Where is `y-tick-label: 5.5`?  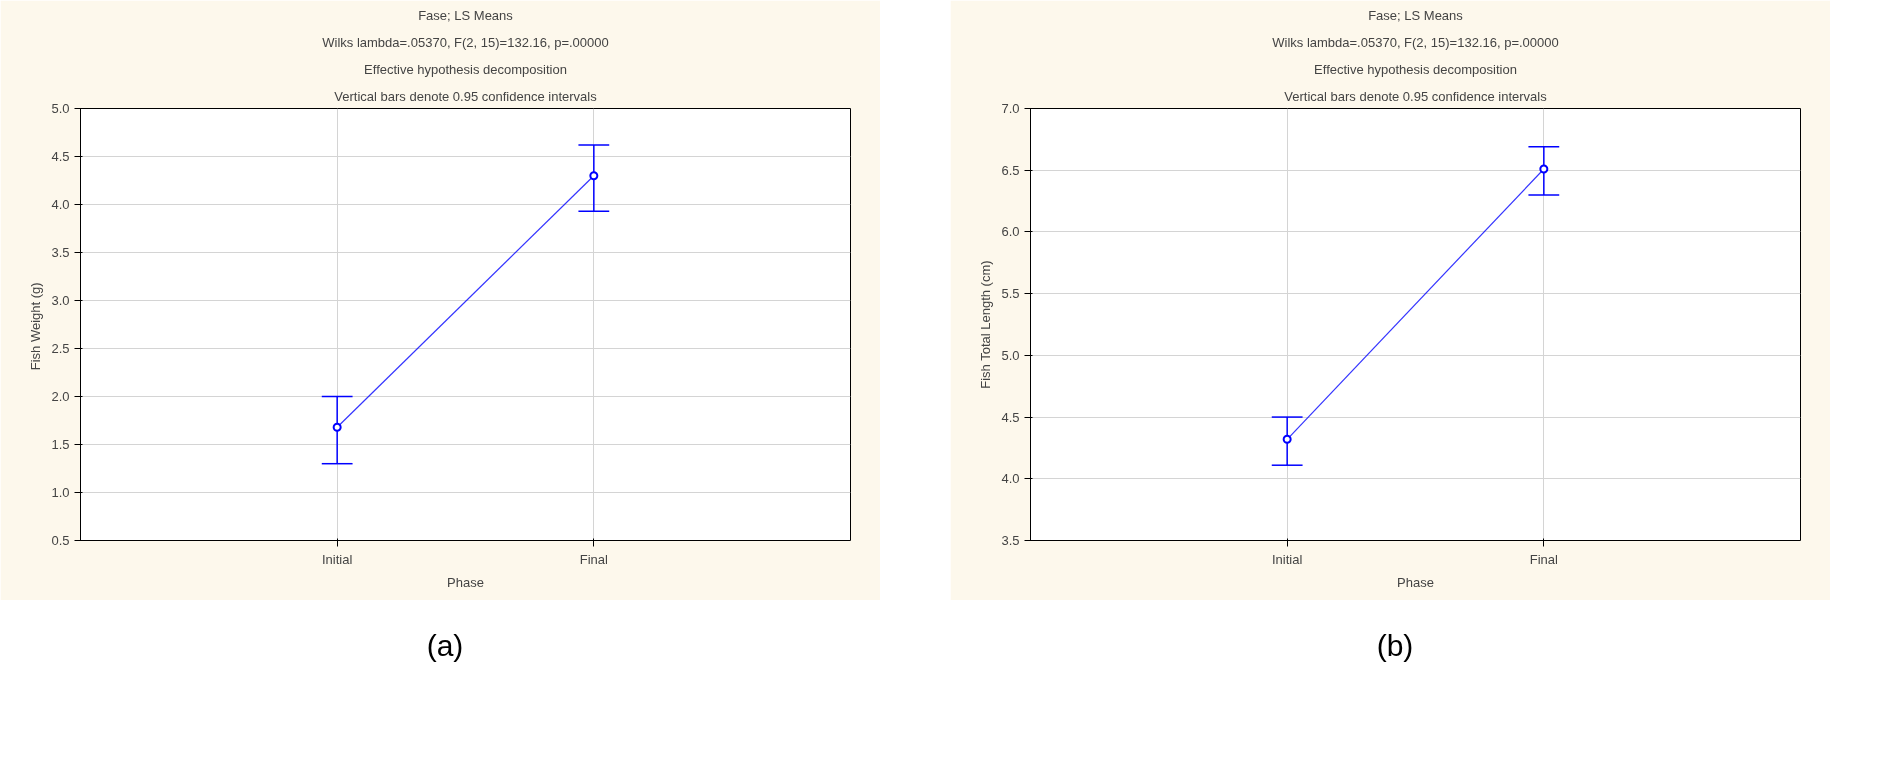
y-tick-label: 5.5 is located at coordinates (1010, 294).